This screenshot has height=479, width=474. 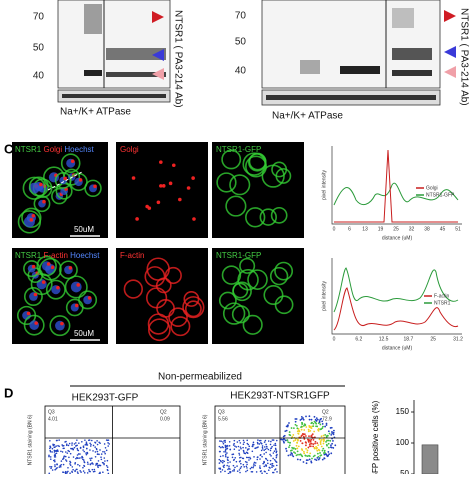 I want to click on arrow, so click(x=158, y=17).